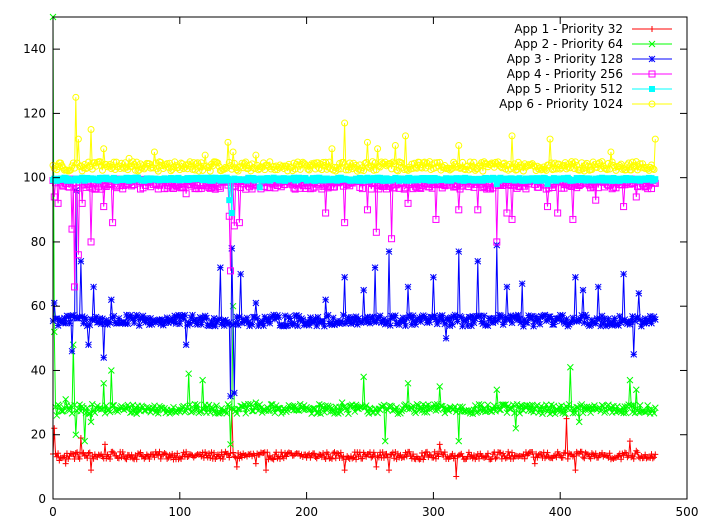 This screenshot has height=525, width=712. I want to click on legend-label: App 6 - Priority 1024, so click(561, 104).